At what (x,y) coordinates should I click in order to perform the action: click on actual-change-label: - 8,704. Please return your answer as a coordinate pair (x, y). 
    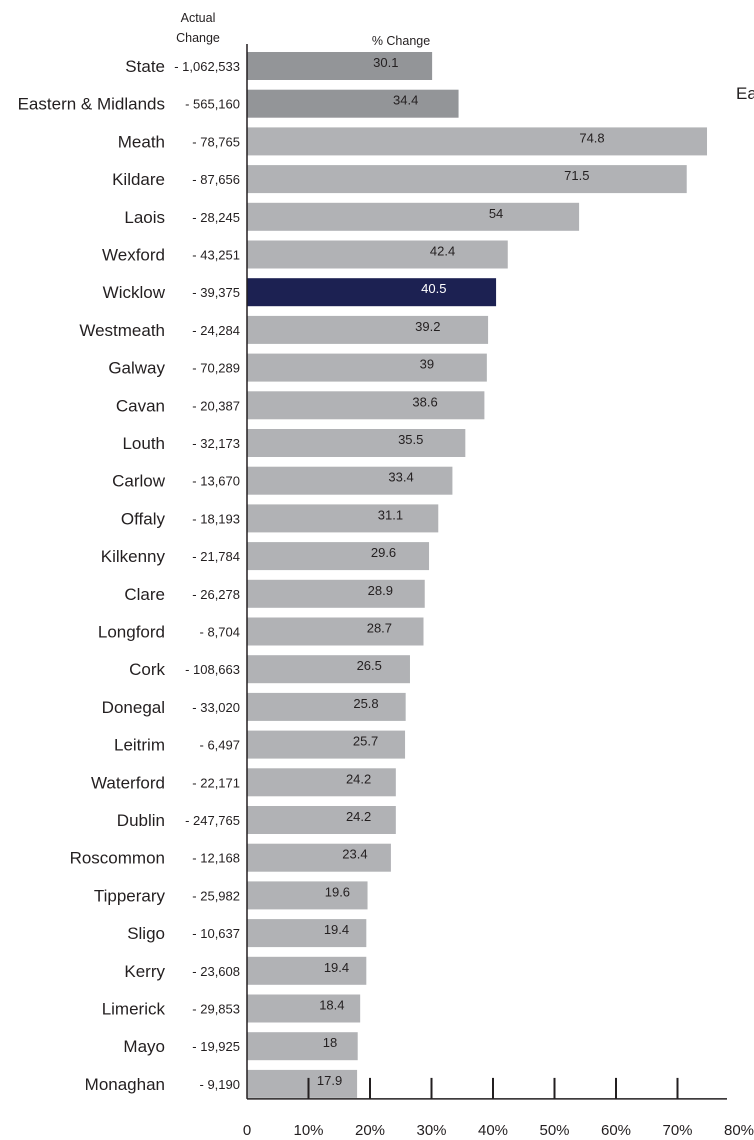
    Looking at the image, I should click on (220, 632).